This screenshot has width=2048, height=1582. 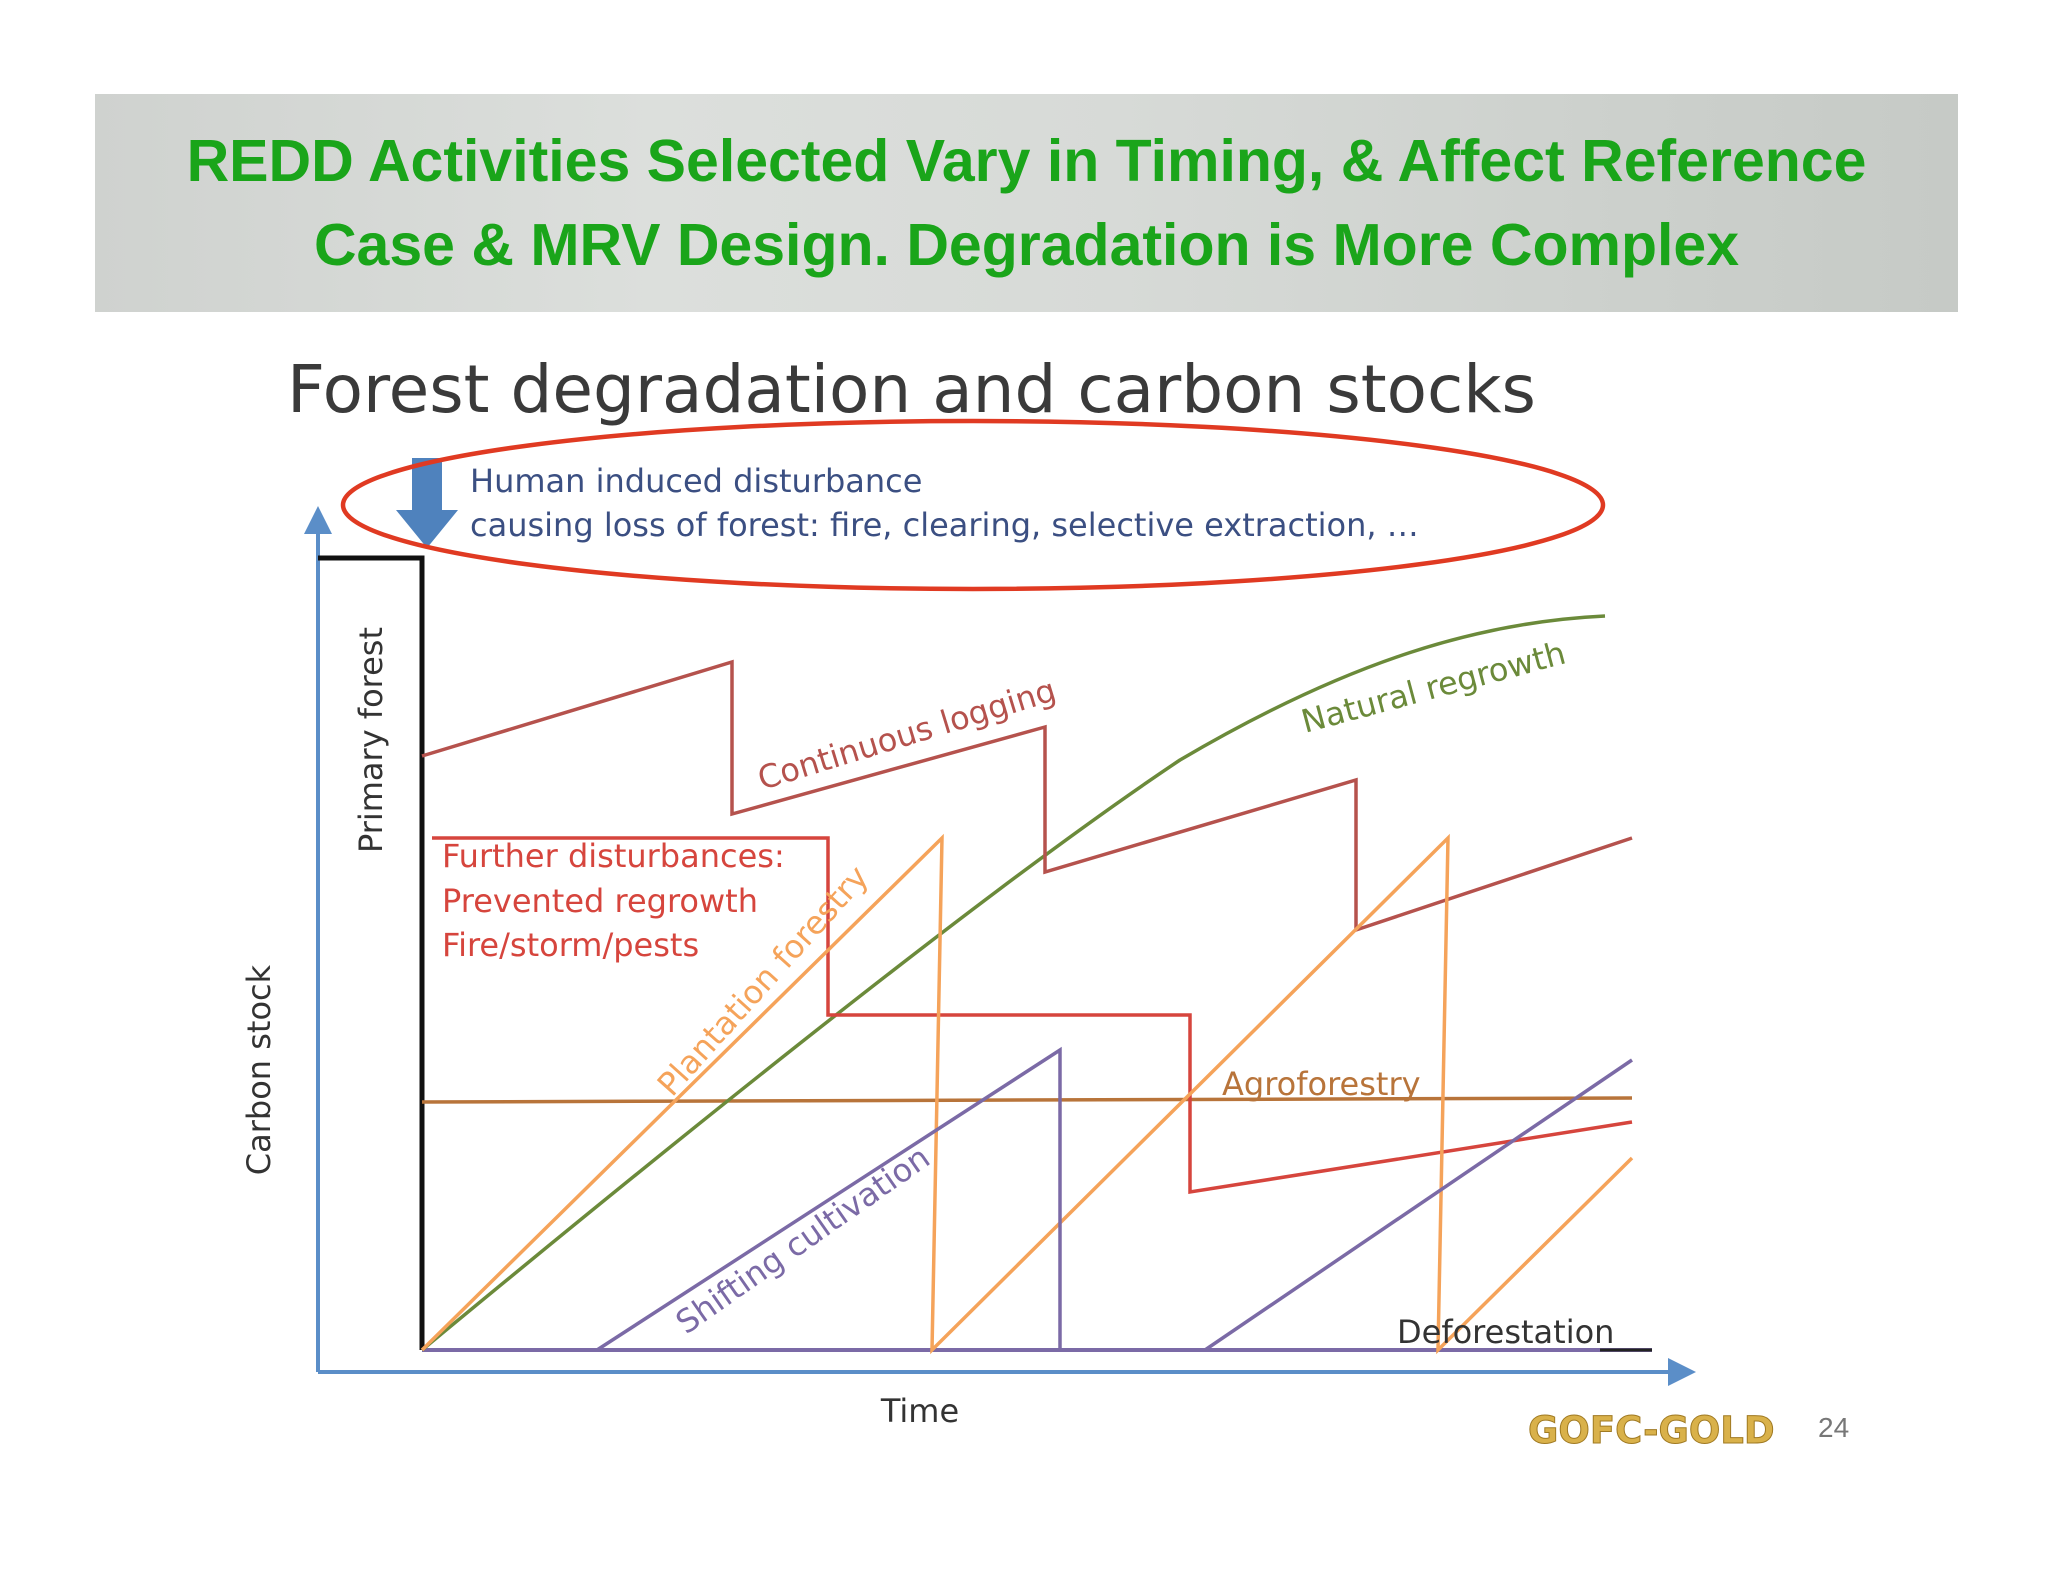 I want to click on primary-forest-line, so click(x=371, y=952).